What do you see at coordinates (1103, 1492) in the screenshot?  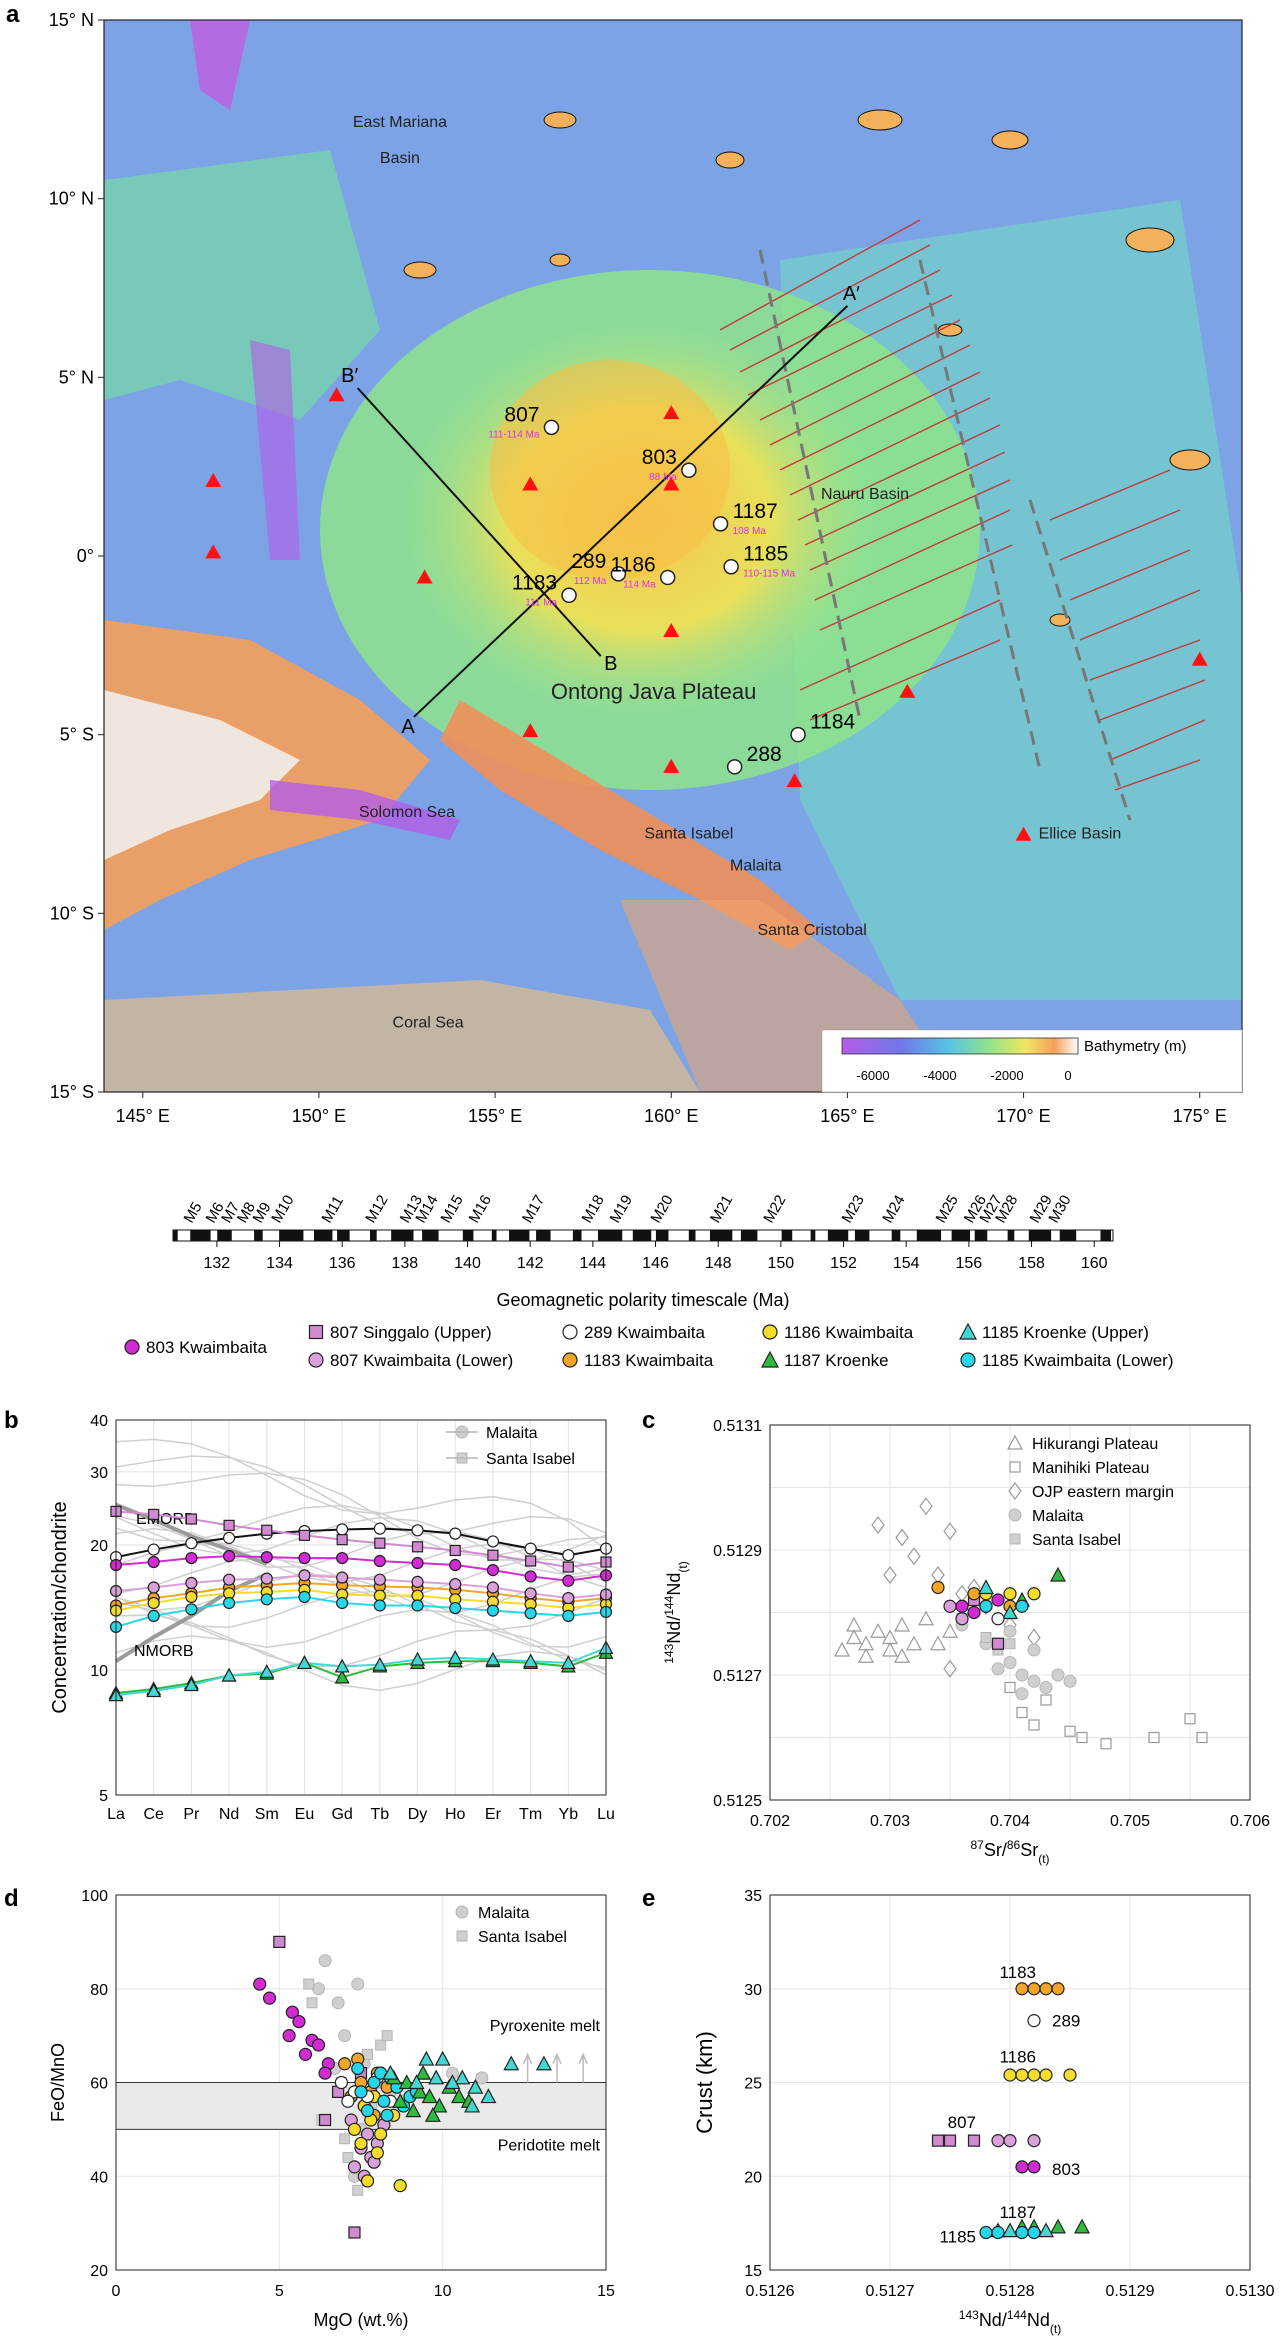 I see `c-legend-label-2: OJP eastern margin` at bounding box center [1103, 1492].